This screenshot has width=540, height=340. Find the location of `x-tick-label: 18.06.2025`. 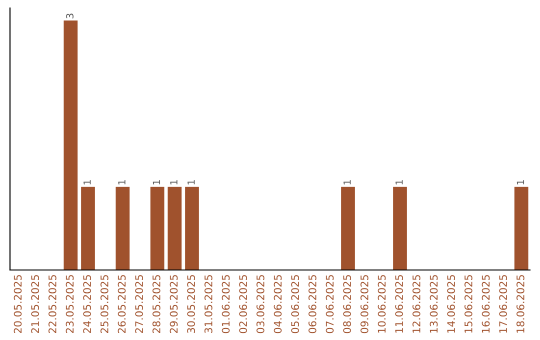

x-tick-label: 18.06.2025 is located at coordinates (520, 304).